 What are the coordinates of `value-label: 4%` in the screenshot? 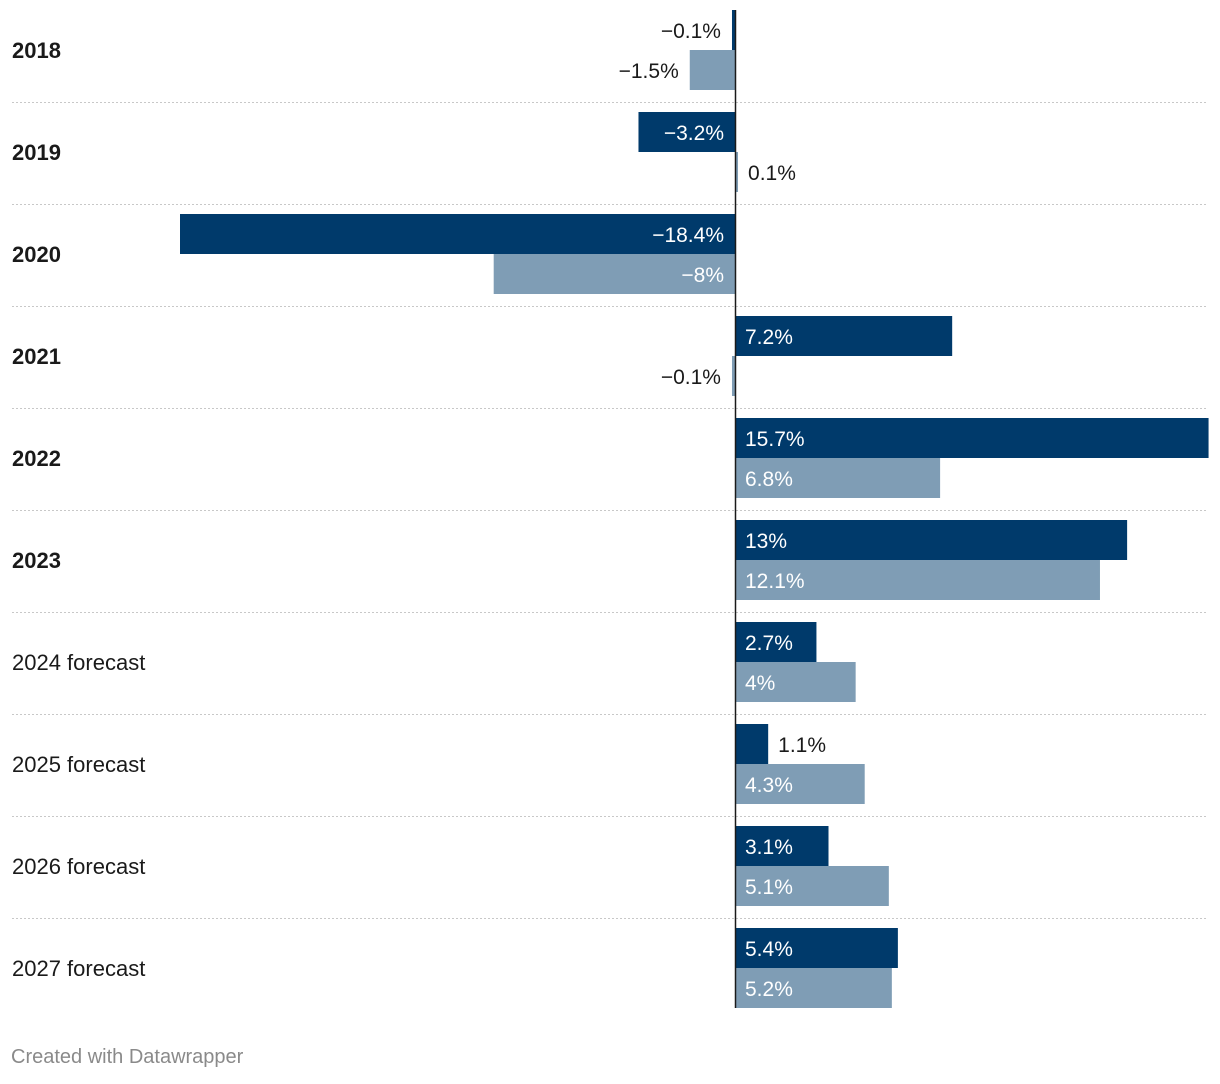 It's located at (760, 683).